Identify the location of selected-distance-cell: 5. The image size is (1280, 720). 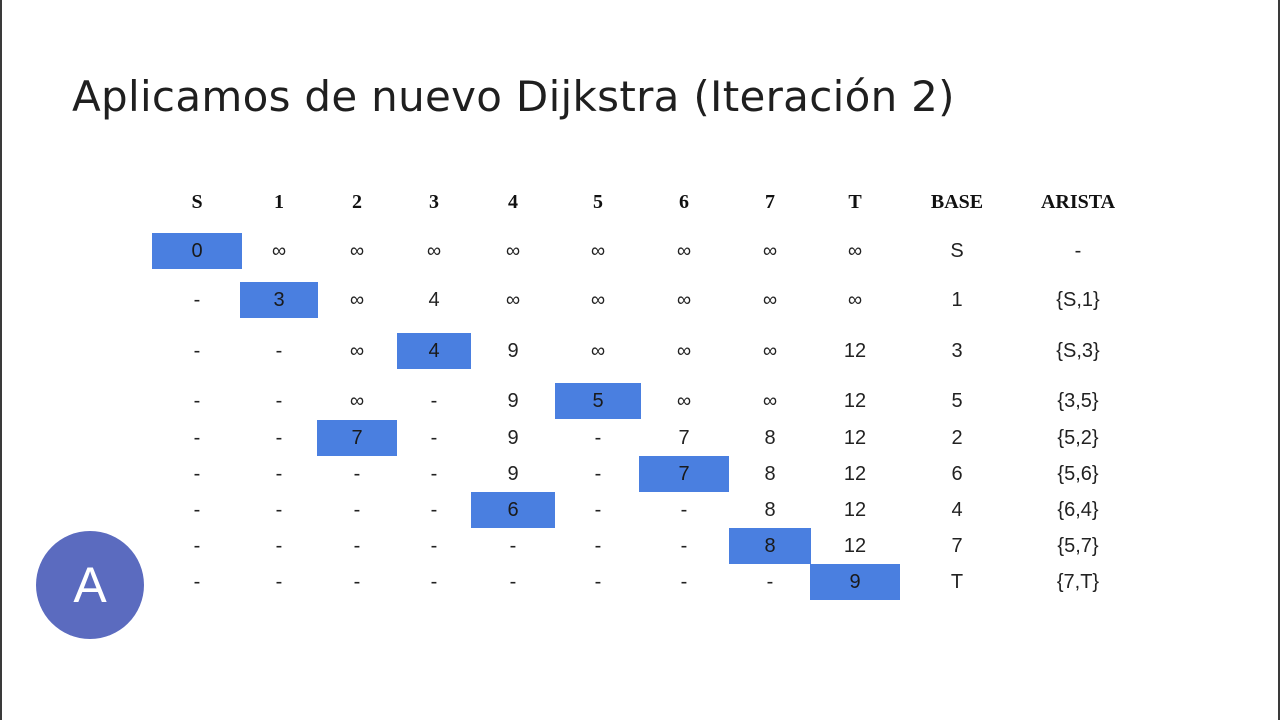
(598, 401).